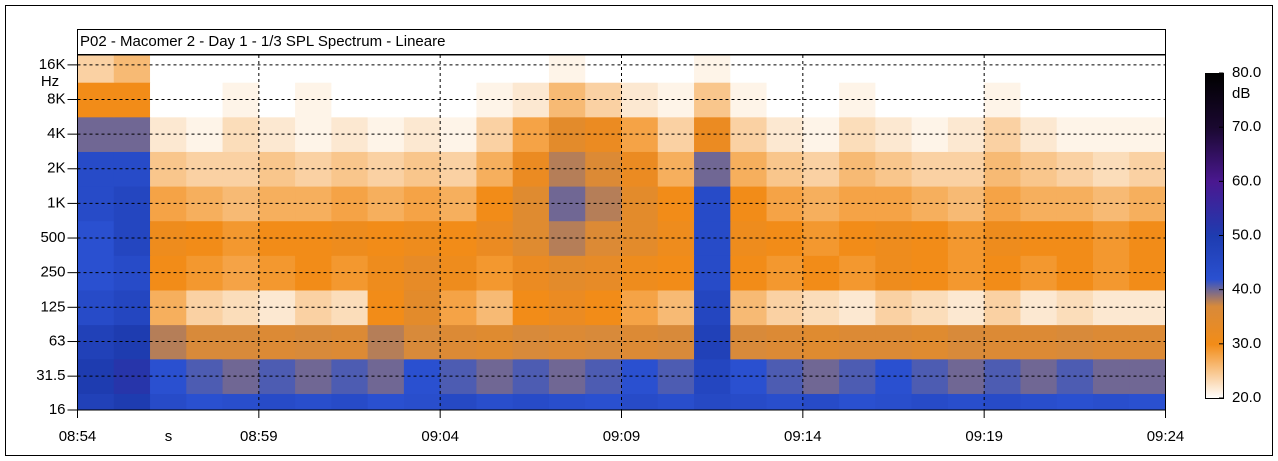 This screenshot has width=1278, height=461. What do you see at coordinates (52, 237) in the screenshot?
I see `y-tick-label: 500` at bounding box center [52, 237].